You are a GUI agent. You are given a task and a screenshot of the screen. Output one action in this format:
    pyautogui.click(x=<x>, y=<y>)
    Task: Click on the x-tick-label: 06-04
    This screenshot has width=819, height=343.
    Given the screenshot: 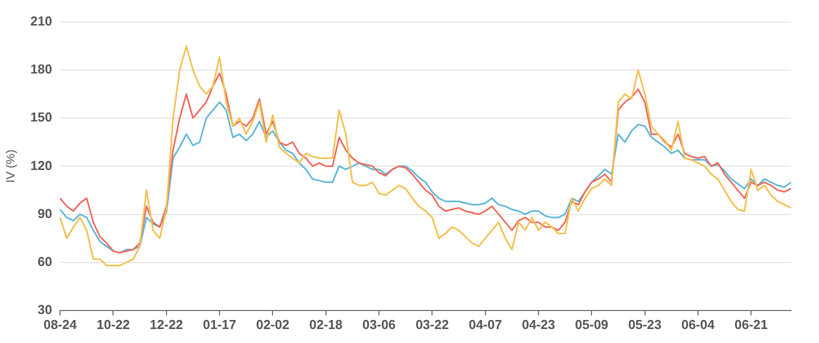 What is the action you would take?
    pyautogui.click(x=698, y=324)
    